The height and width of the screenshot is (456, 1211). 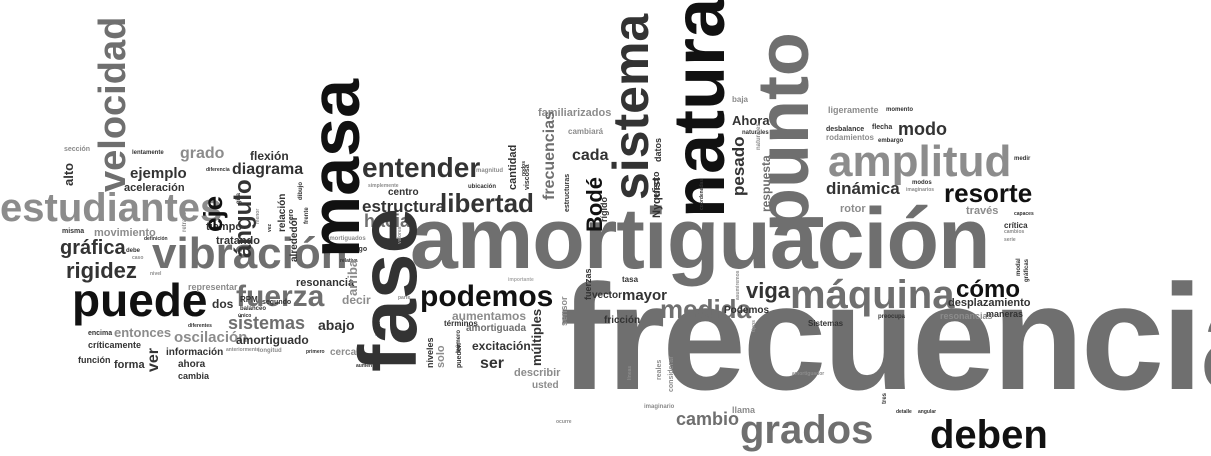 What do you see at coordinates (738, 285) in the screenshot?
I see `word-asumiremos: asumiremos` at bounding box center [738, 285].